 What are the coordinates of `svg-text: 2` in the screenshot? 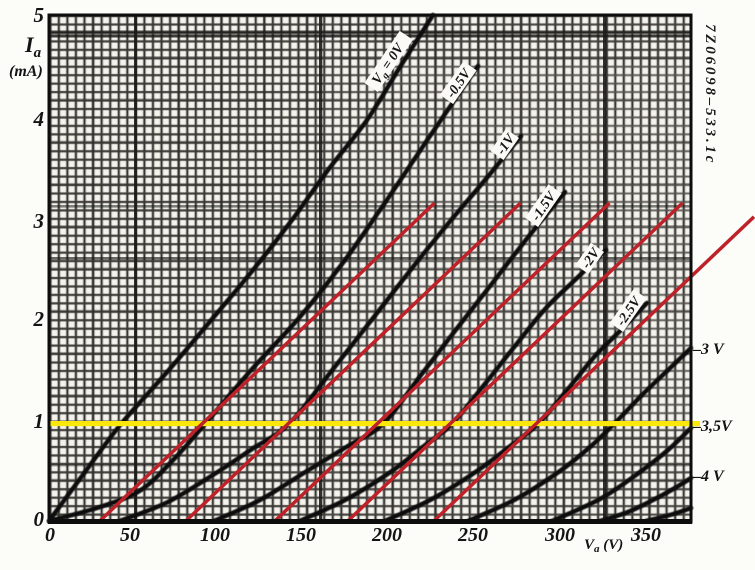 It's located at (39, 319).